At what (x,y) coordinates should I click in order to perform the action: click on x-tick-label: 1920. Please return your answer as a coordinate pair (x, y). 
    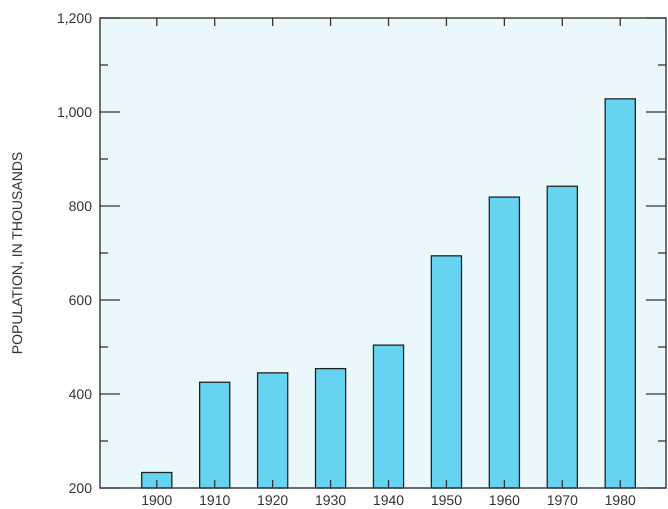
    Looking at the image, I should click on (272, 500).